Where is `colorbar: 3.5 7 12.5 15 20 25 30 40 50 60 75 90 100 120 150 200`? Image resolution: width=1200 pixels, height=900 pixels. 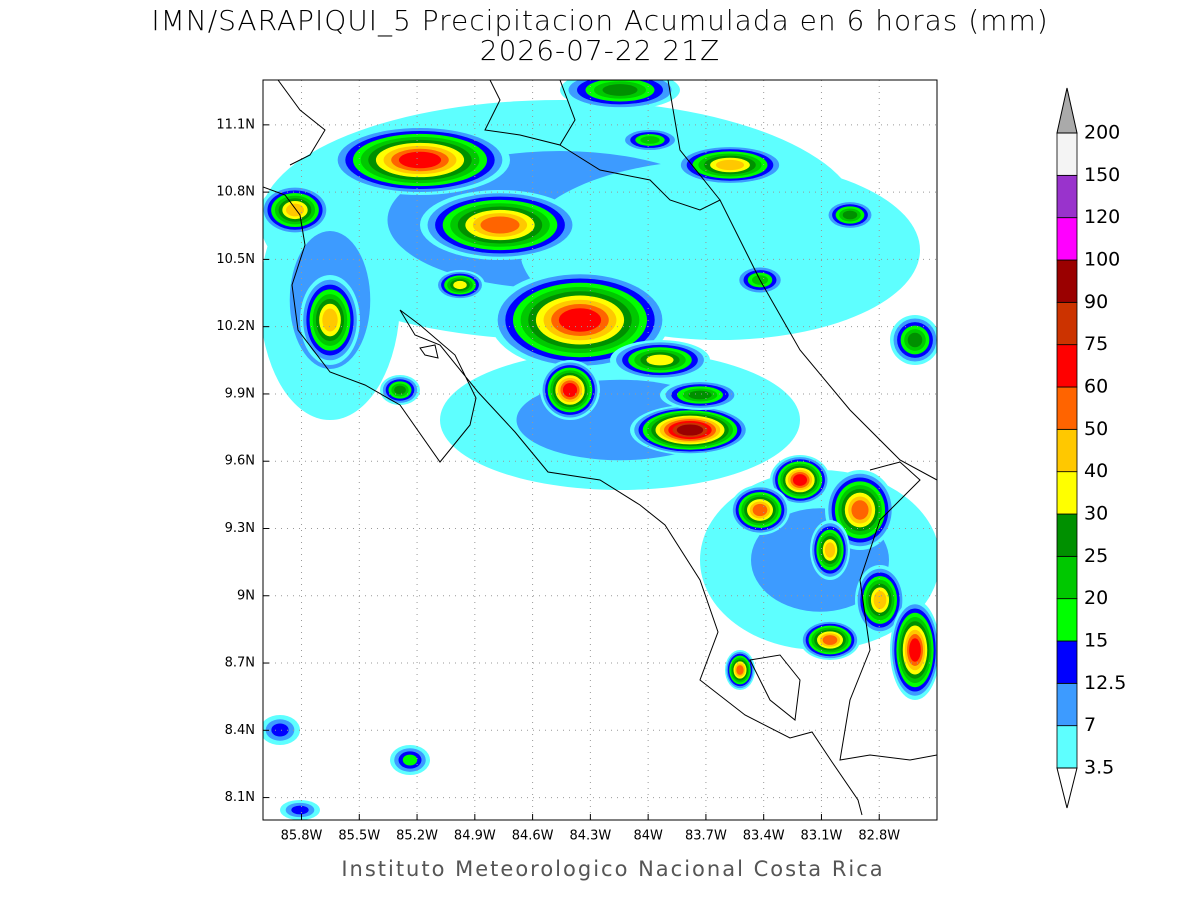
colorbar: 3.5 7 12.5 15 20 25 30 40 50 60 75 90 100 120 150 200 is located at coordinates (1091, 448).